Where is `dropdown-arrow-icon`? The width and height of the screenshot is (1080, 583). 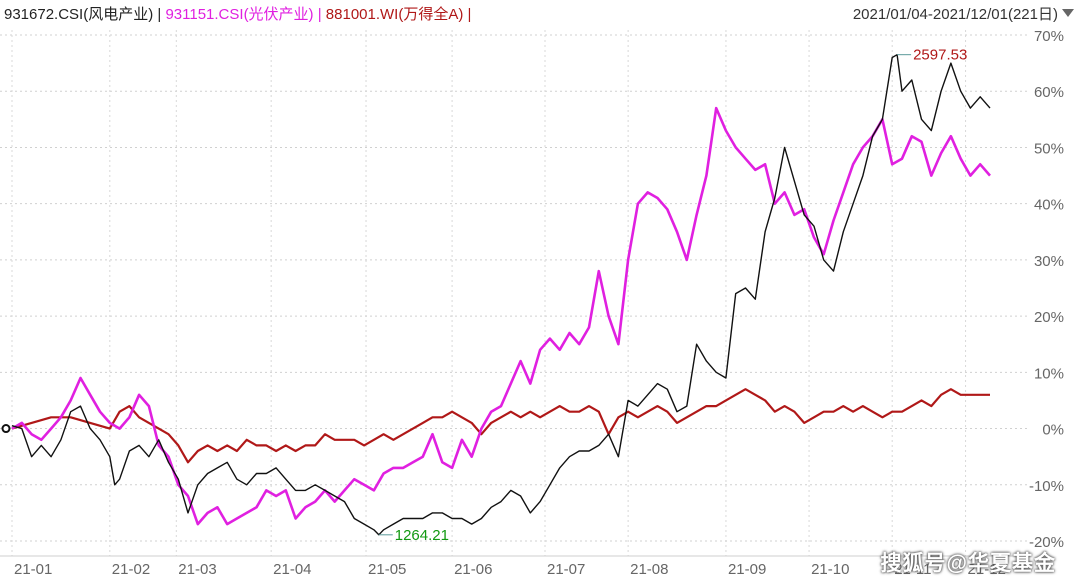
dropdown-arrow-icon is located at coordinates (1068, 13).